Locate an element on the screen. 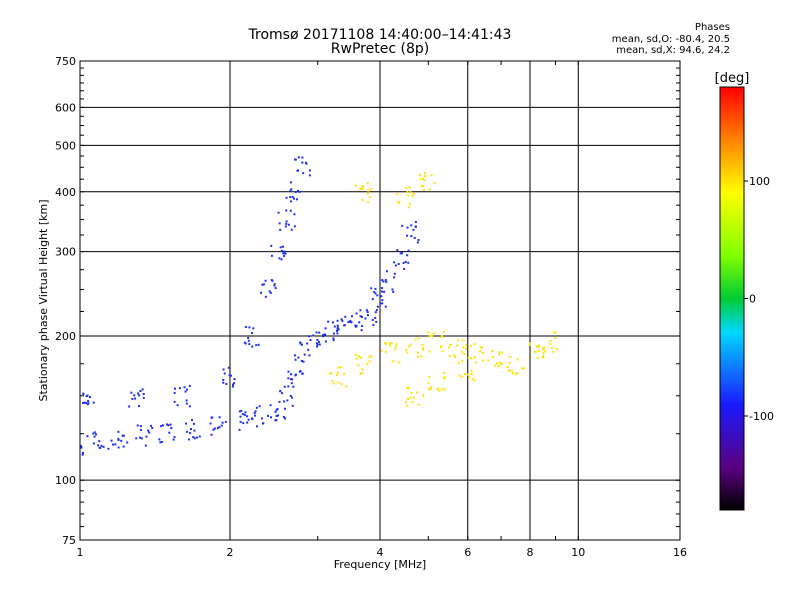  x-tick-label: 4 is located at coordinates (380, 552).